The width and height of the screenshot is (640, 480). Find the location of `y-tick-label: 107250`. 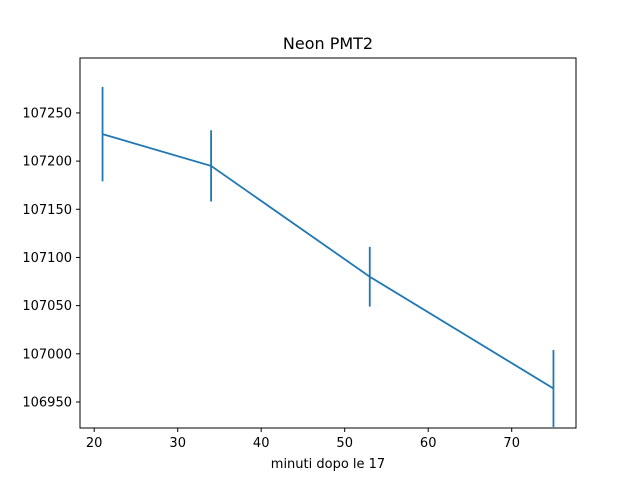

y-tick-label: 107250 is located at coordinates (47, 113).